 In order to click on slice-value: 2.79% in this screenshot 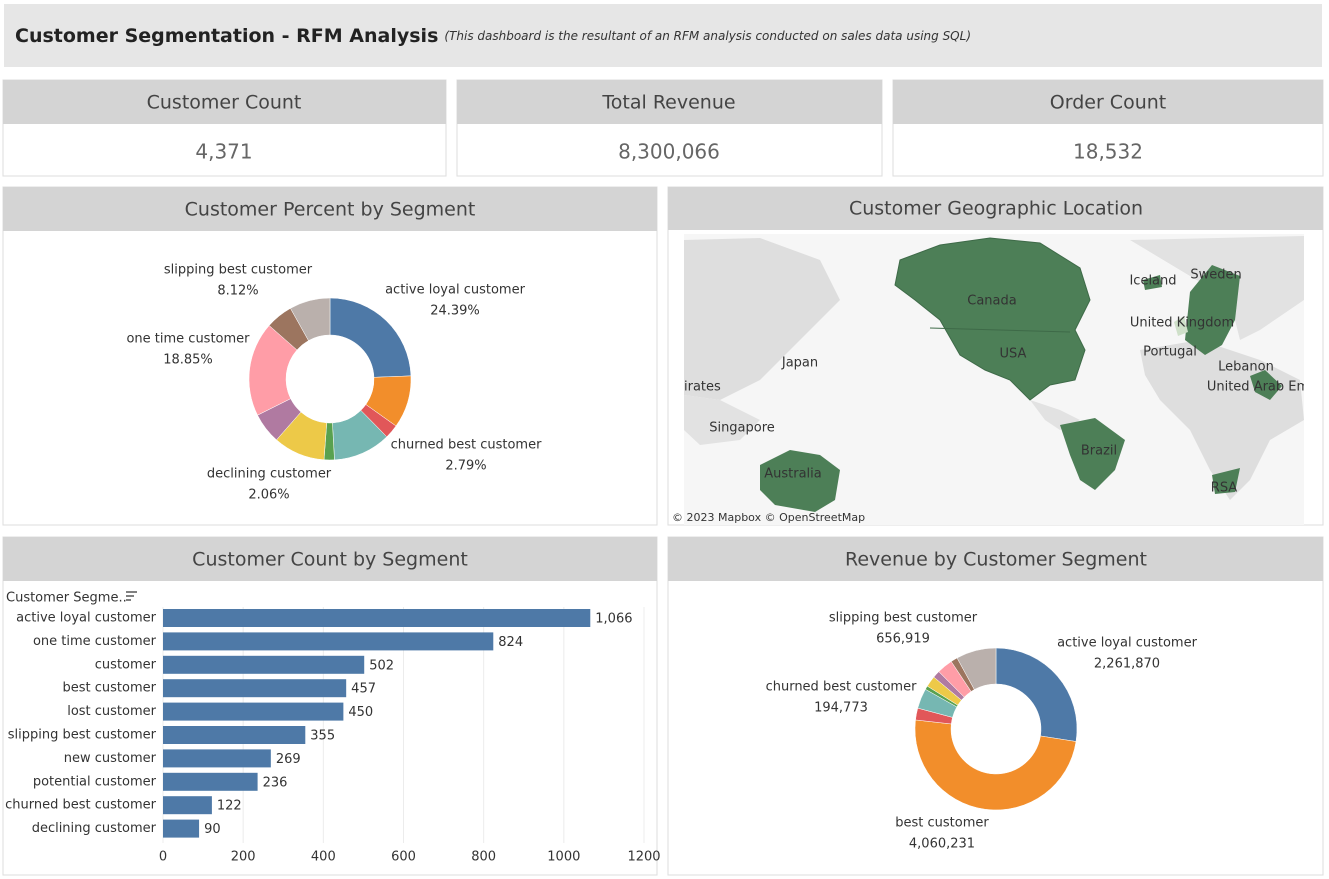, I will do `click(465, 466)`.